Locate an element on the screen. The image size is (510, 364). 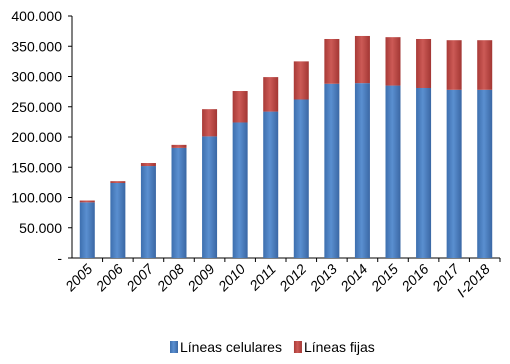
bar-segment-celulares-2007 is located at coordinates (148, 212).